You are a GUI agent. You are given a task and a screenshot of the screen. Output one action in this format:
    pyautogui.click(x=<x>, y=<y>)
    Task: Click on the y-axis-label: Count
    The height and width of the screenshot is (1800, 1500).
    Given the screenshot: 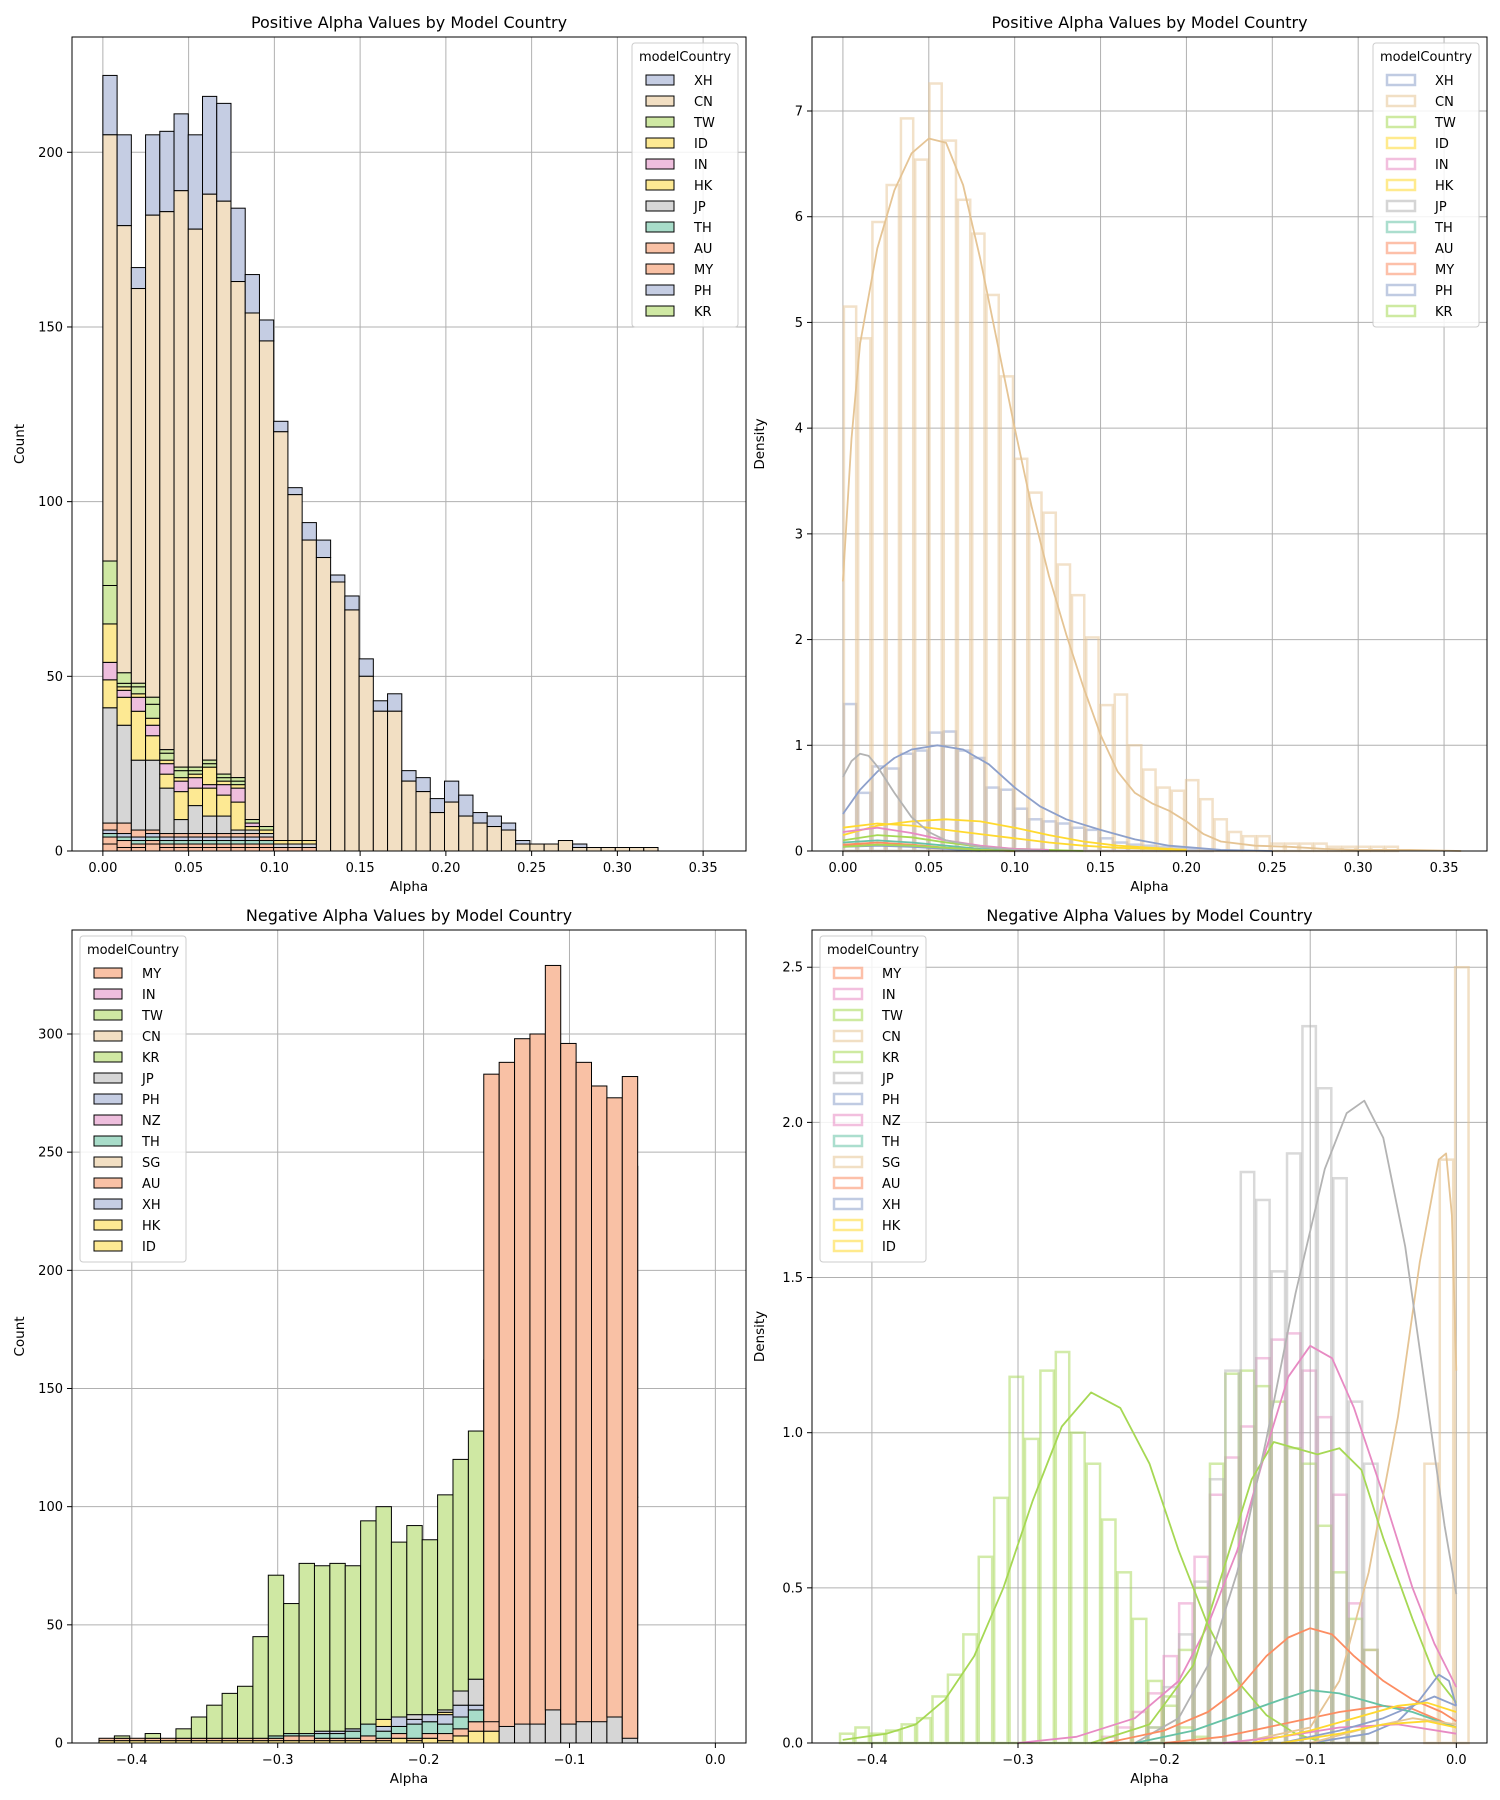 What is the action you would take?
    pyautogui.click(x=20, y=1336)
    